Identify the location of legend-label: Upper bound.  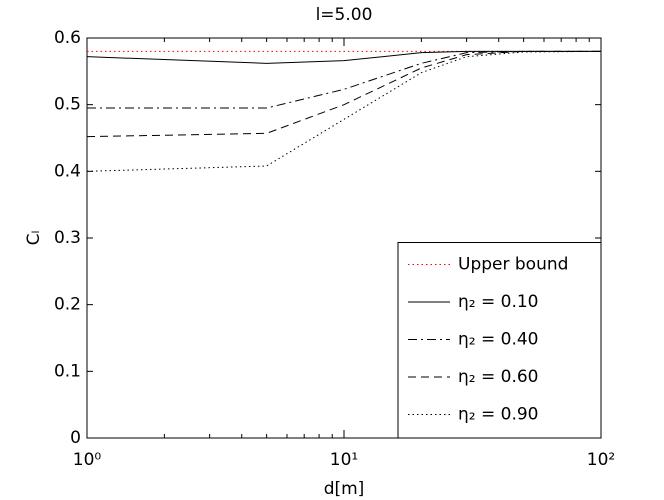
(513, 265).